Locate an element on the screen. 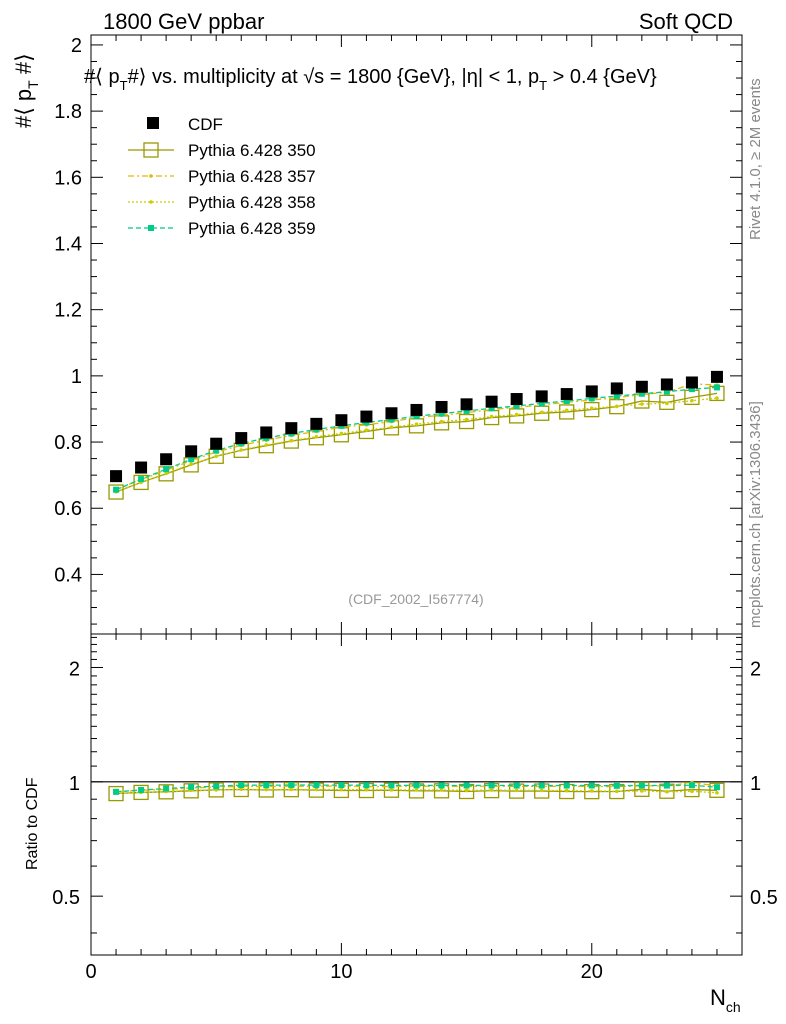 The image size is (786, 1024). plot-title-c: s = 1800 {GeV}, |η| < 1, p is located at coordinates (426, 77).